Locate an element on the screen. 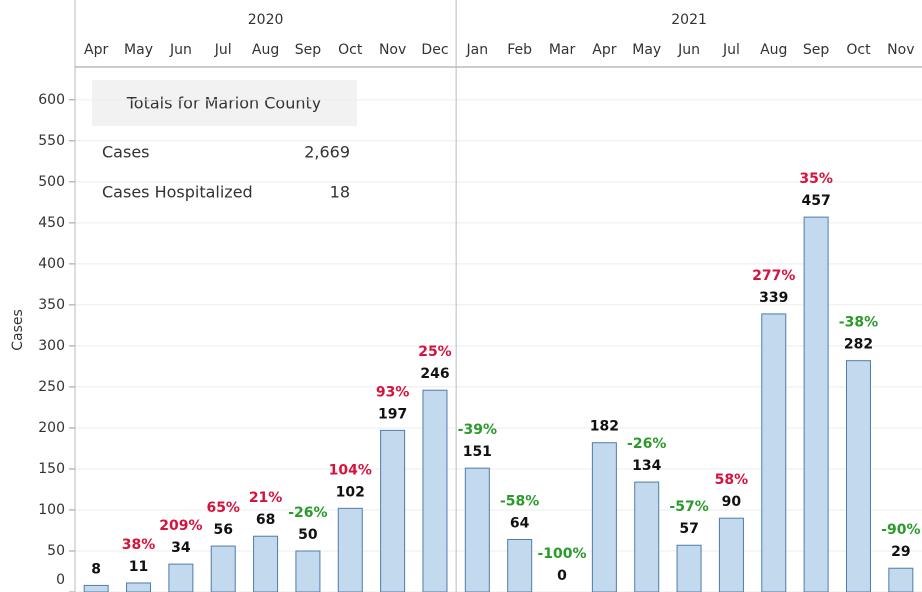 This screenshot has width=922, height=592. month-label: Dec is located at coordinates (434, 50).